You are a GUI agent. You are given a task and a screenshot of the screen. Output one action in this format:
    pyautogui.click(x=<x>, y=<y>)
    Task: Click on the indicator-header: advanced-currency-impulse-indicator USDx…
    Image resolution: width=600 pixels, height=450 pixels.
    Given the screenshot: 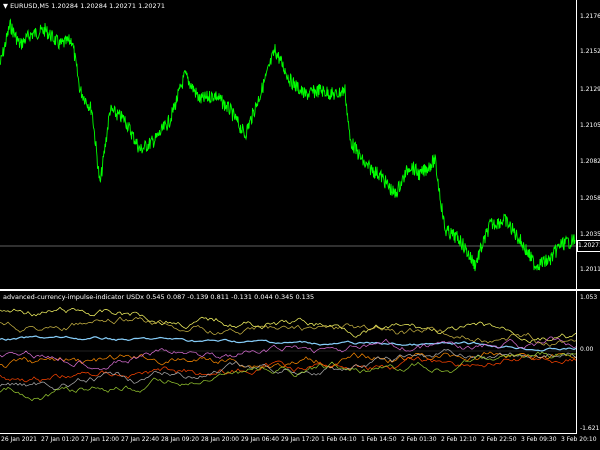 What is the action you would take?
    pyautogui.click(x=158, y=297)
    